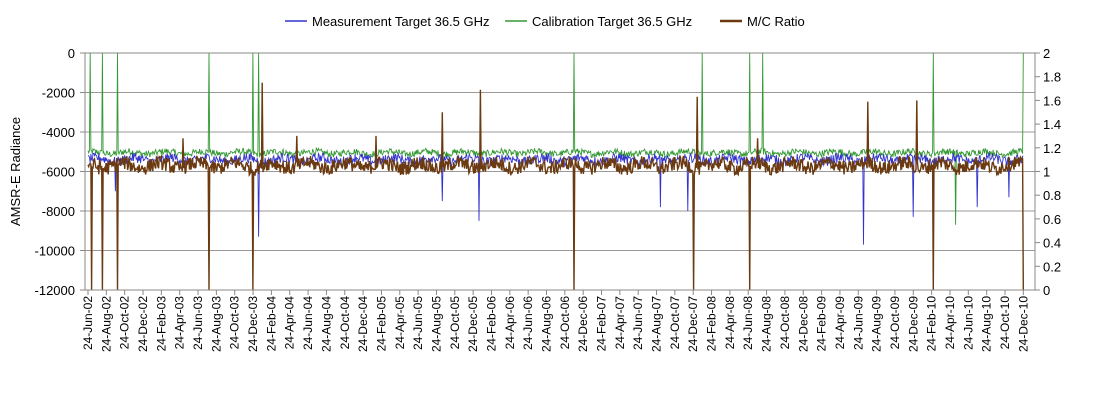  What do you see at coordinates (271, 324) in the screenshot?
I see `x-tick-label: 24-Feb-04` at bounding box center [271, 324].